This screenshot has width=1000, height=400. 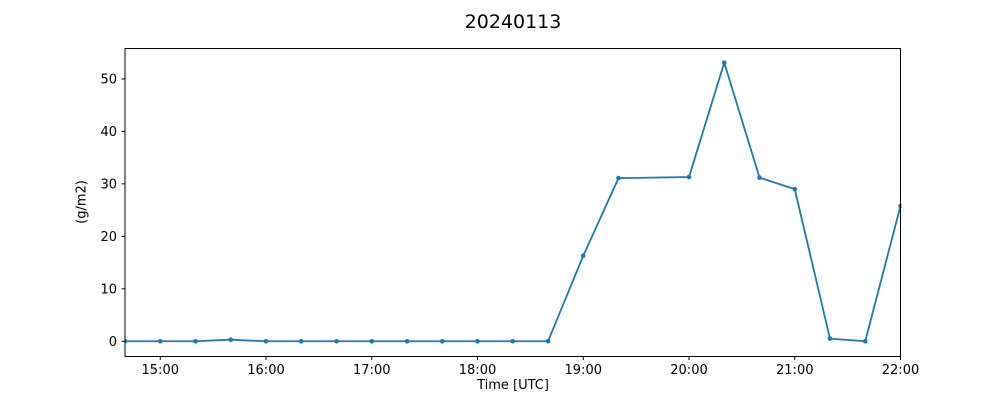 What do you see at coordinates (794, 370) in the screenshot?
I see `x-tick-label: 21:00` at bounding box center [794, 370].